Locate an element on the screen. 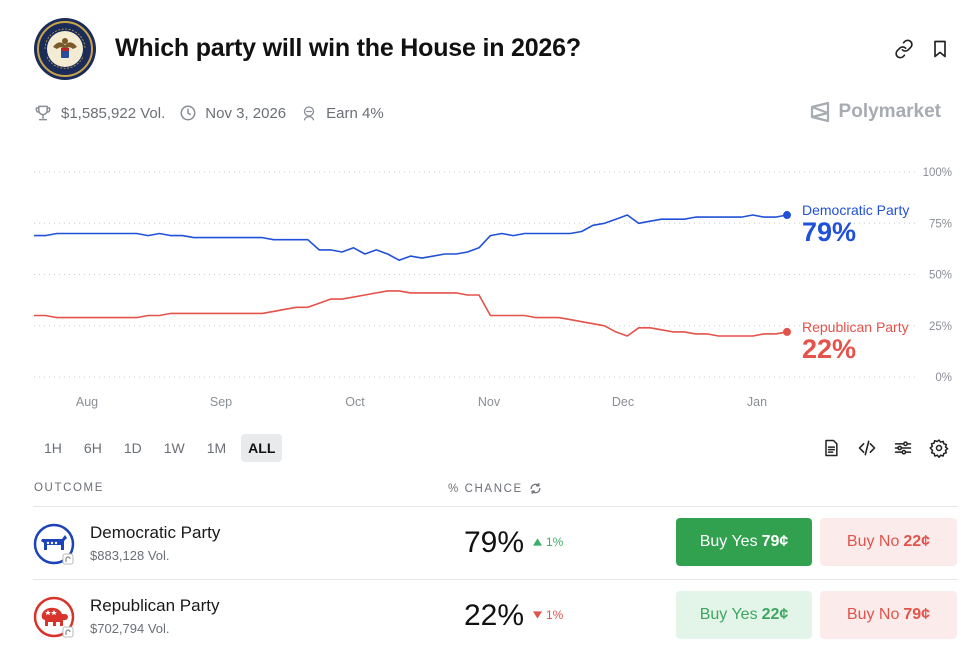 This screenshot has height=670, width=979. trophy-icon is located at coordinates (43, 113).